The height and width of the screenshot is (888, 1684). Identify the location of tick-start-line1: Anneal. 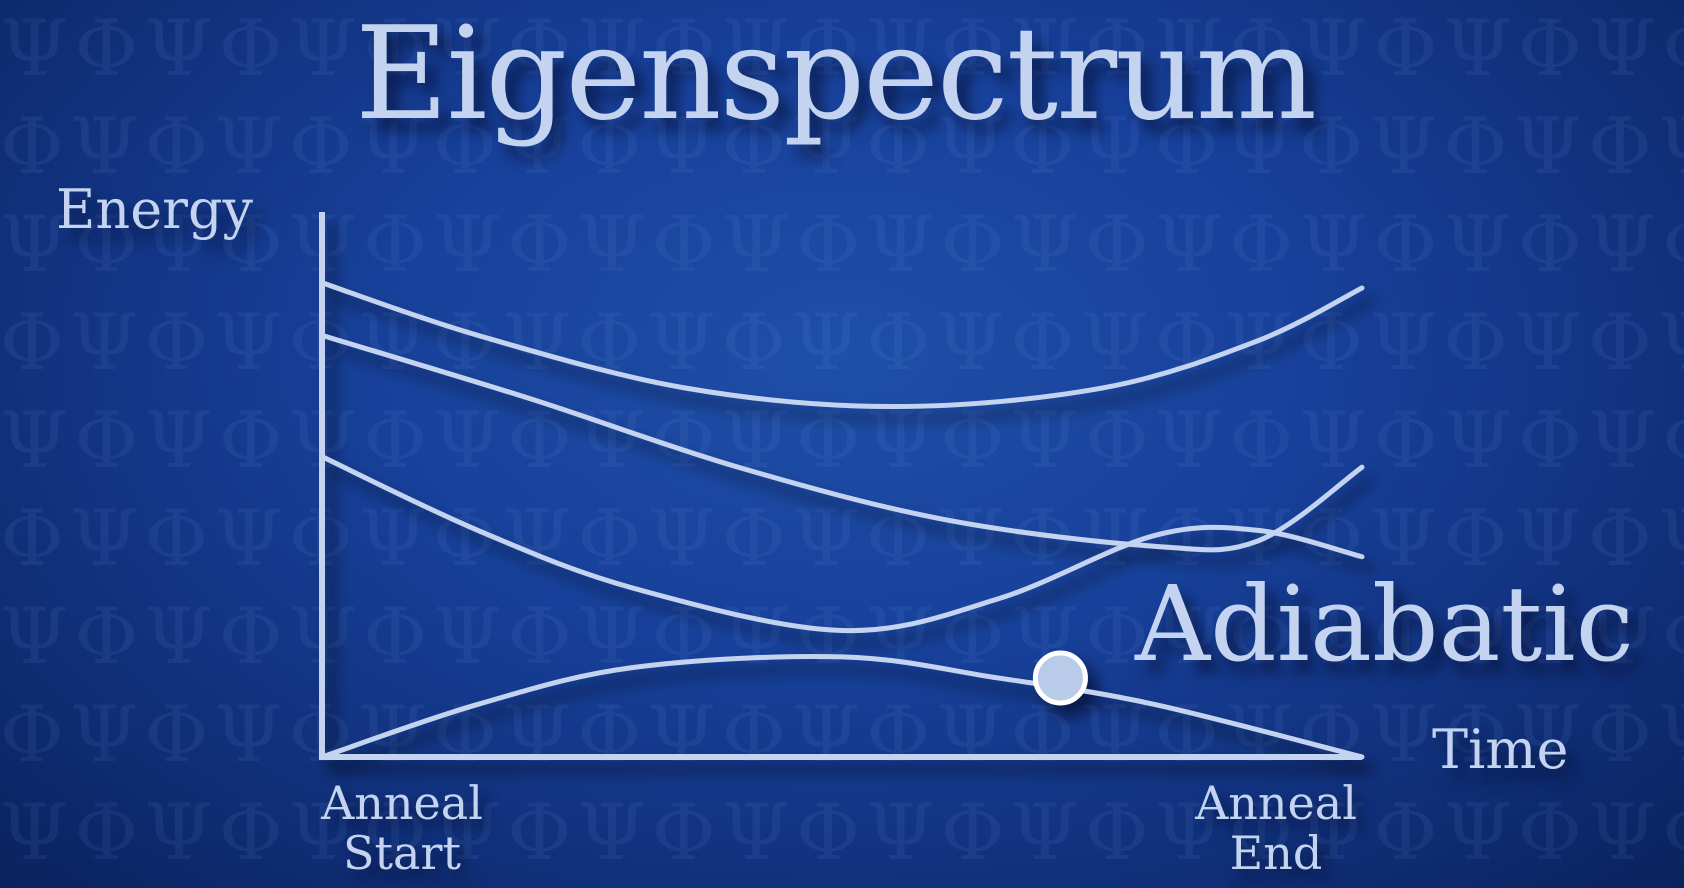
(402, 803).